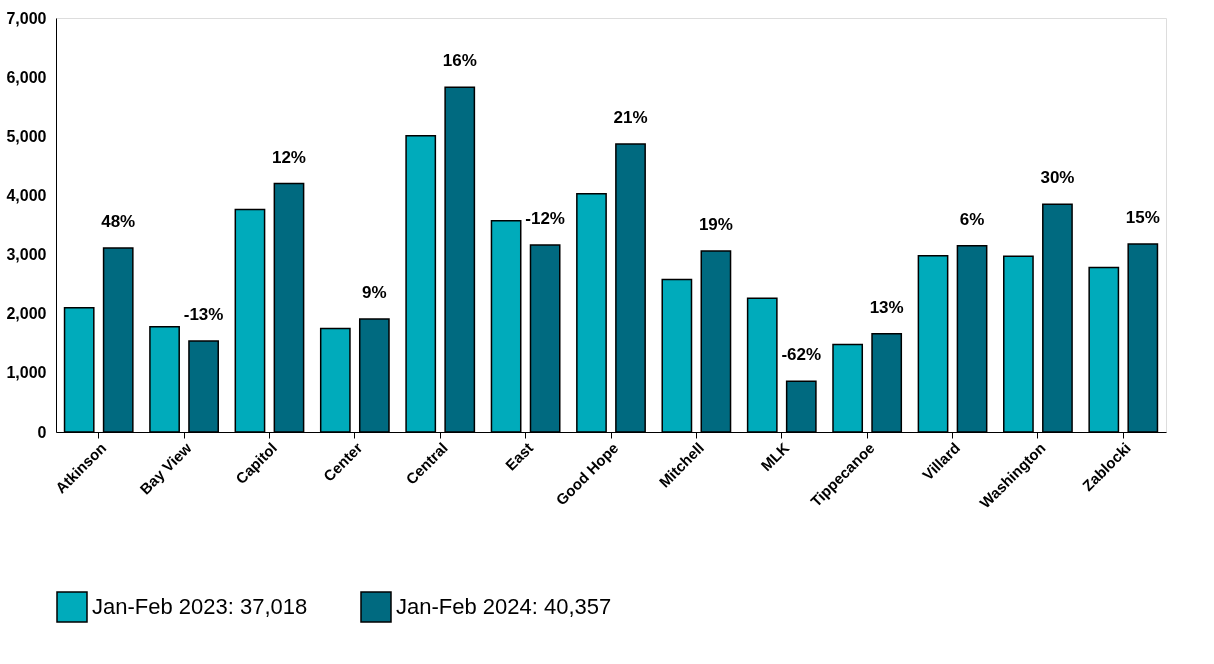 The width and height of the screenshot is (1214, 664). What do you see at coordinates (1142, 217) in the screenshot?
I see `annotation: 15%` at bounding box center [1142, 217].